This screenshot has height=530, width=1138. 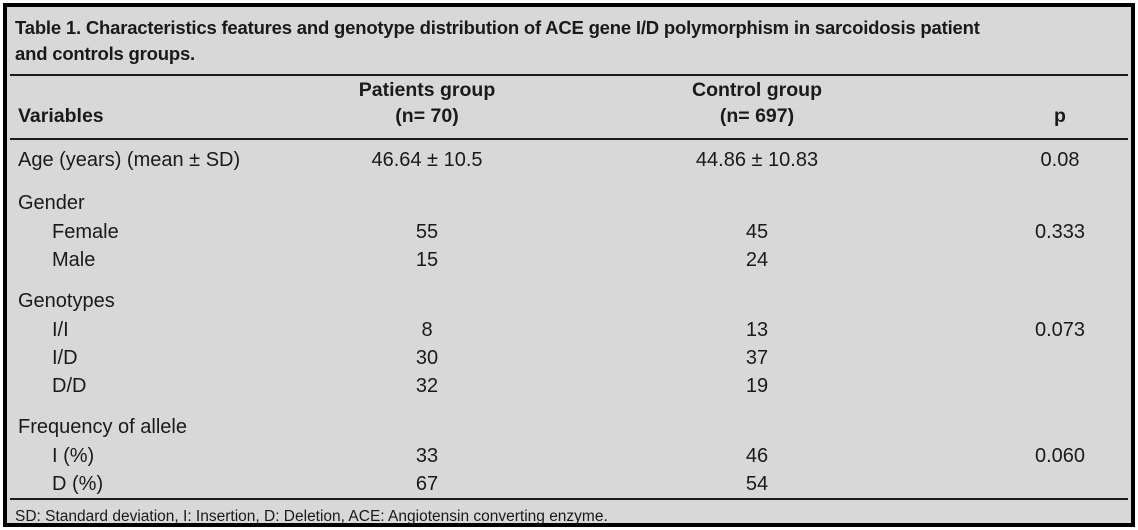 I want to click on row-label: D/D, so click(x=69, y=386).